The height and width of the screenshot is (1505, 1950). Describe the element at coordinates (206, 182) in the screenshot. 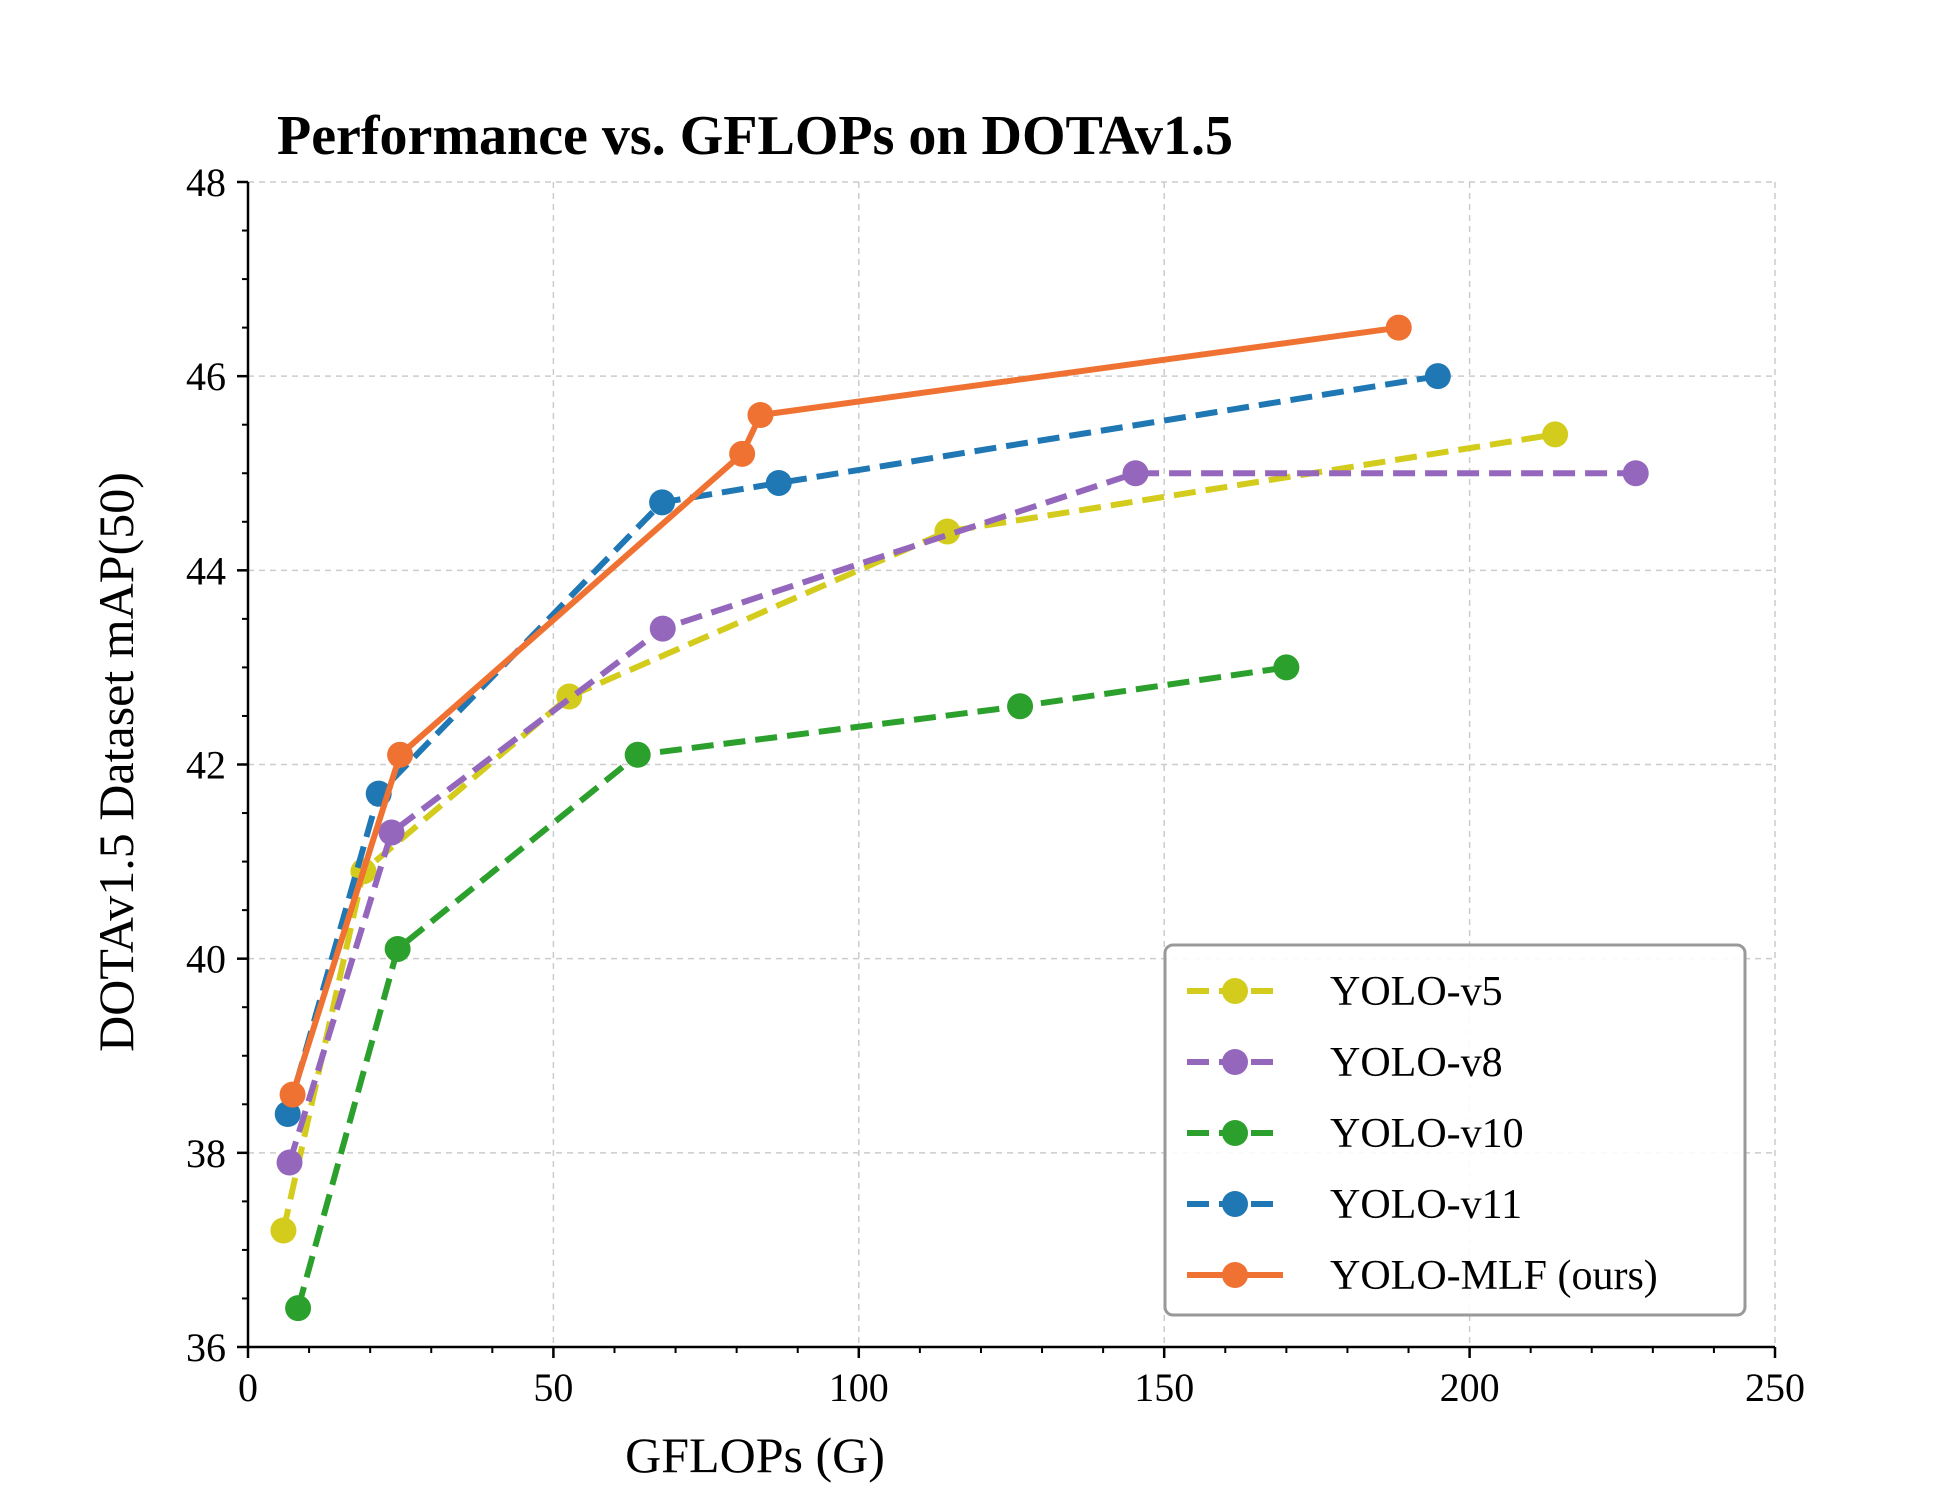

I see `y-tick-label: 48` at that location.